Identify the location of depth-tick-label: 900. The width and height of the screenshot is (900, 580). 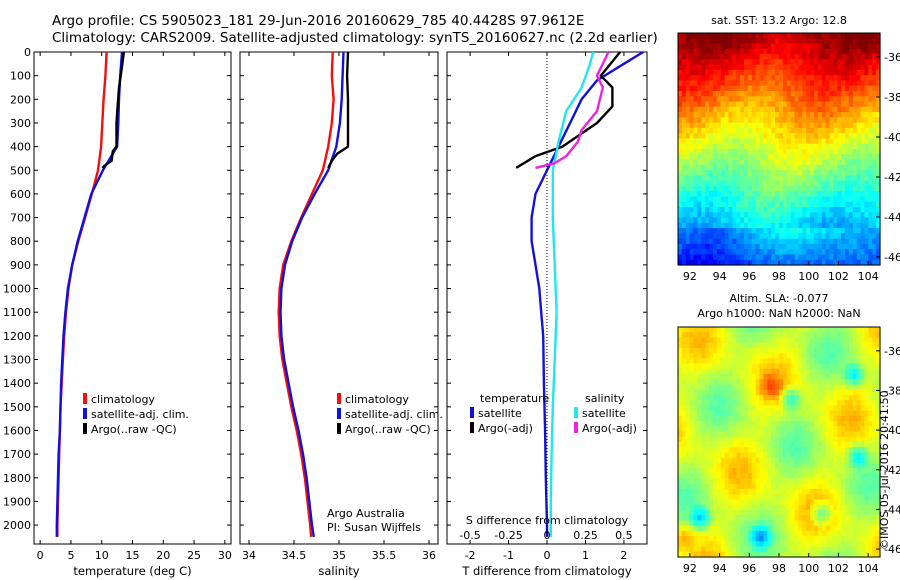
(20, 265).